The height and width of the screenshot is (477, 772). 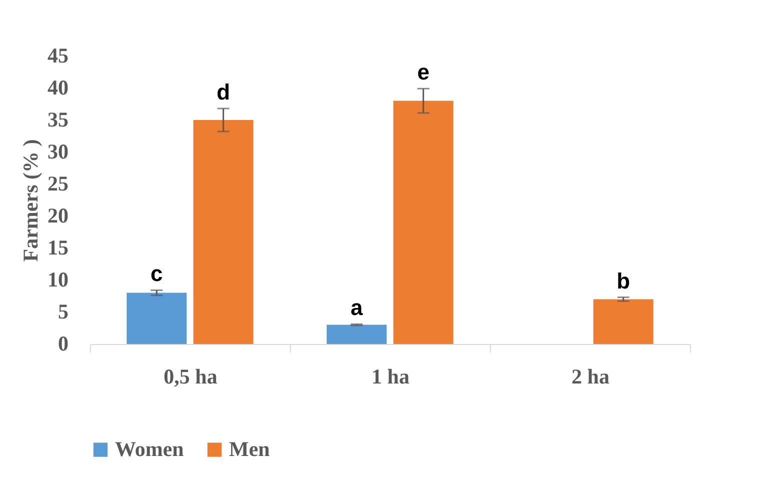 I want to click on x-tick-label: 0,5 ha, so click(x=191, y=376).